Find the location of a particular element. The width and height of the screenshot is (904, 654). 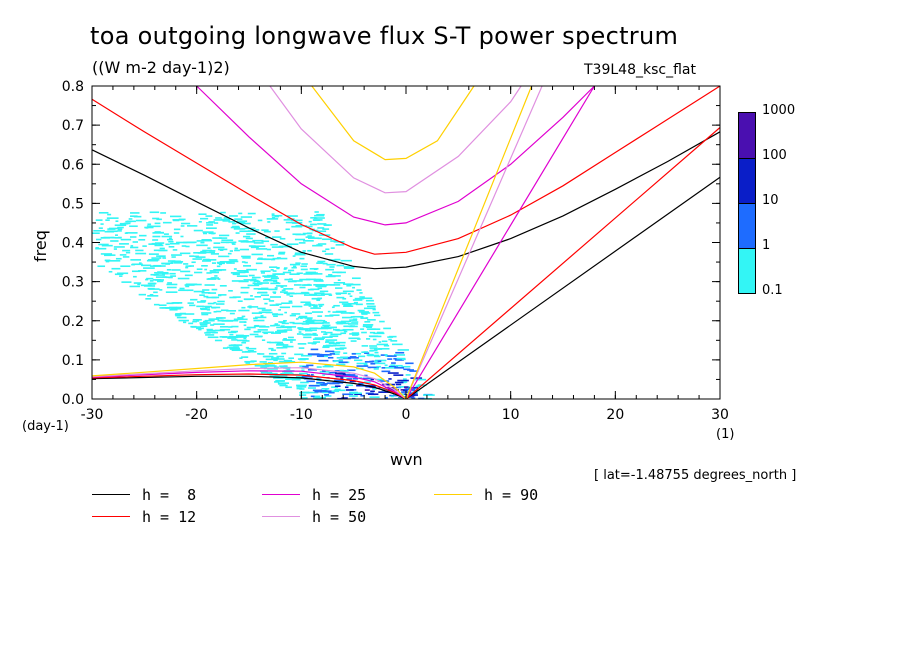

x-axis-unit: (1) is located at coordinates (725, 434).